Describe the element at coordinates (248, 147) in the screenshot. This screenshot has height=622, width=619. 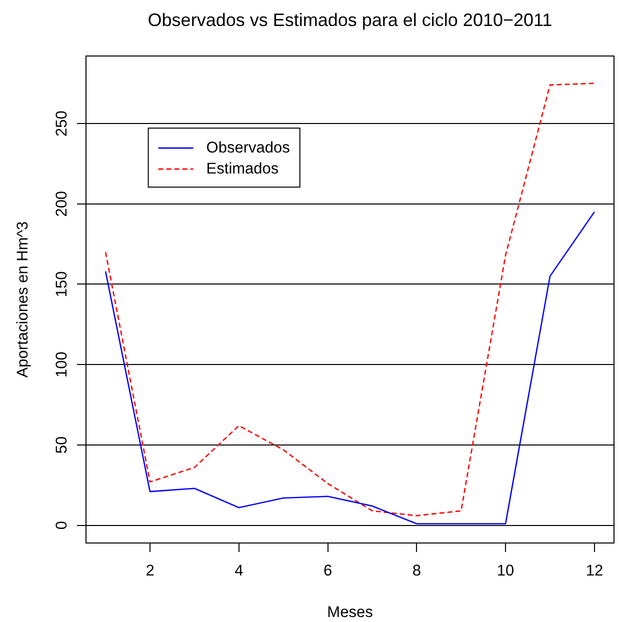
I see `legend-label: Observados` at that location.